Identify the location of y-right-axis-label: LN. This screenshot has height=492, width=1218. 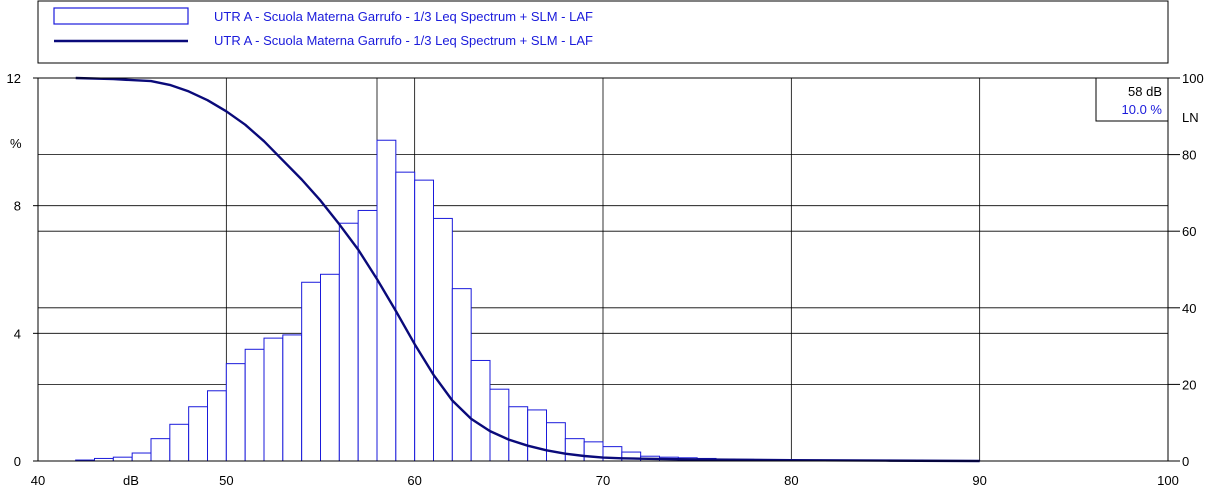
(1190, 117).